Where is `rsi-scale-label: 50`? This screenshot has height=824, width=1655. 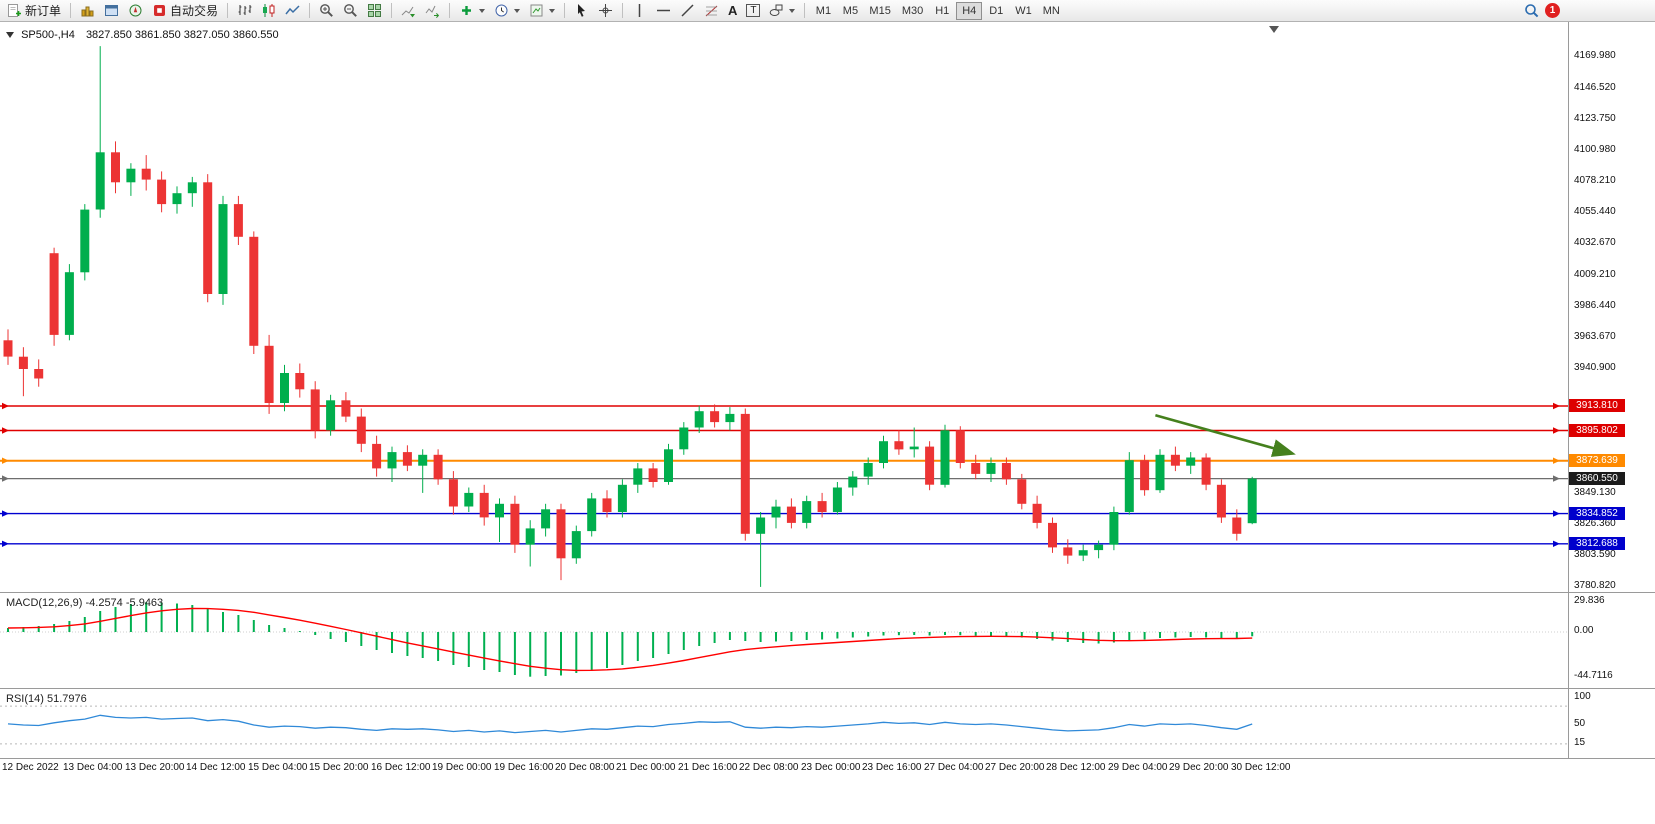 rsi-scale-label: 50 is located at coordinates (1580, 723).